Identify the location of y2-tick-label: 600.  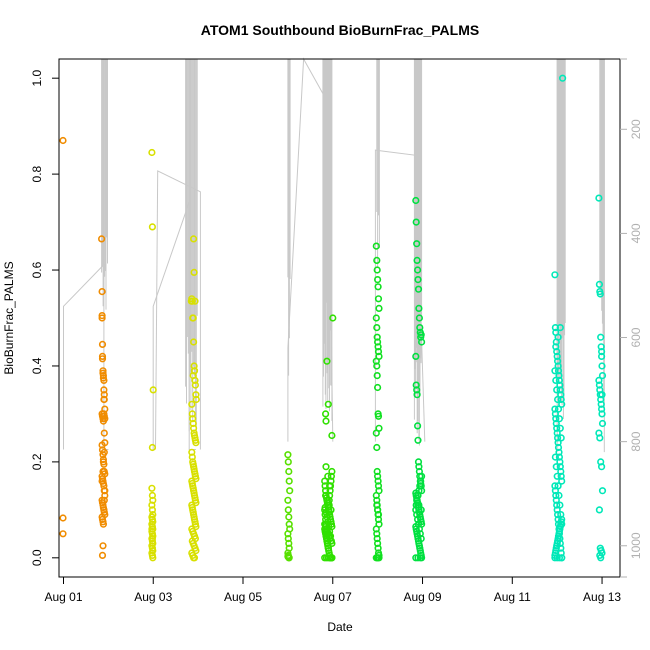
(636, 337).